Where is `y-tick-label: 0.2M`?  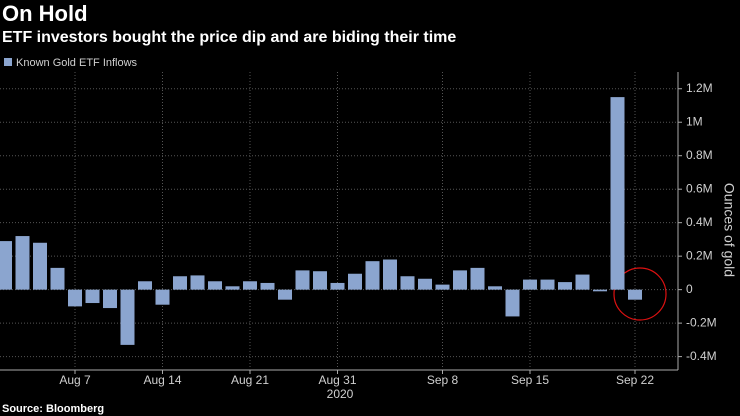
y-tick-label: 0.2M is located at coordinates (699, 255).